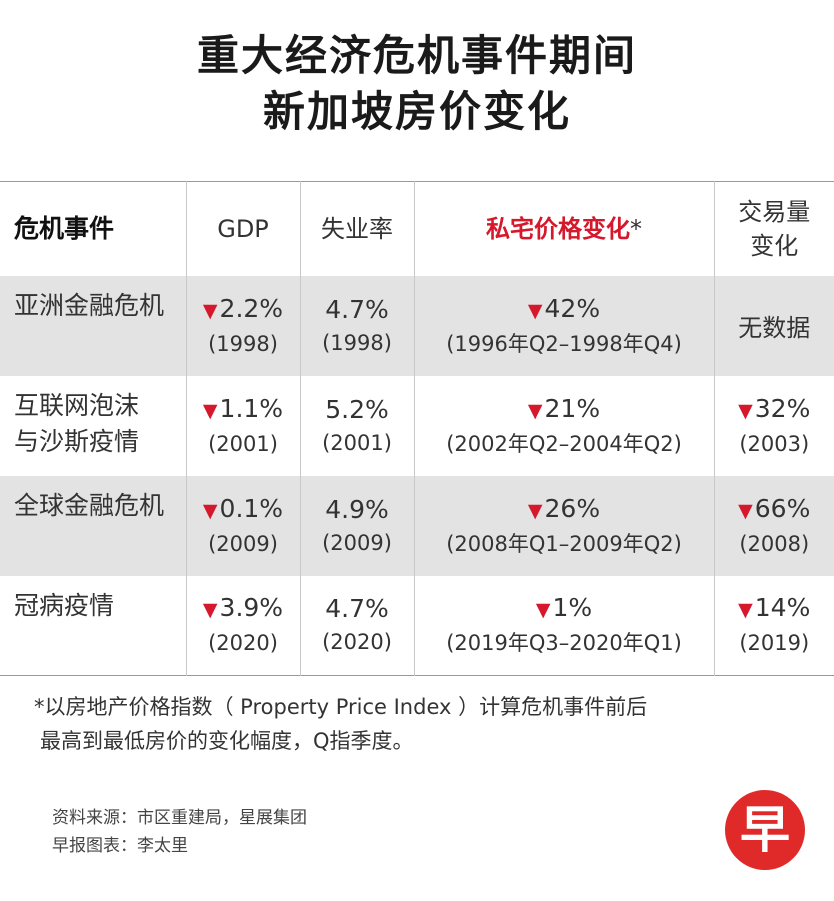 Image resolution: width=834 pixels, height=901 pixels. What do you see at coordinates (773, 525) in the screenshot?
I see `volume-change-cell: ▼66% (2008)` at bounding box center [773, 525].